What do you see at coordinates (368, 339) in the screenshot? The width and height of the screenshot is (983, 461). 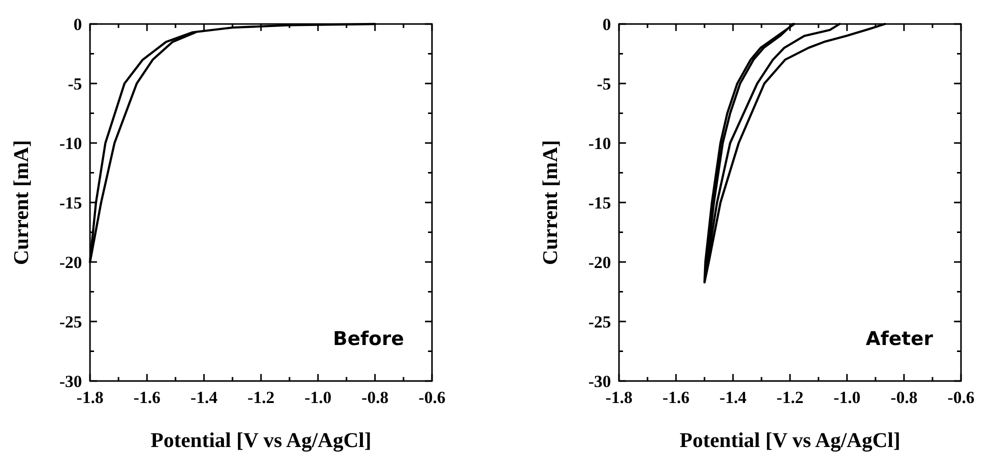 I see `annotation: Before` at bounding box center [368, 339].